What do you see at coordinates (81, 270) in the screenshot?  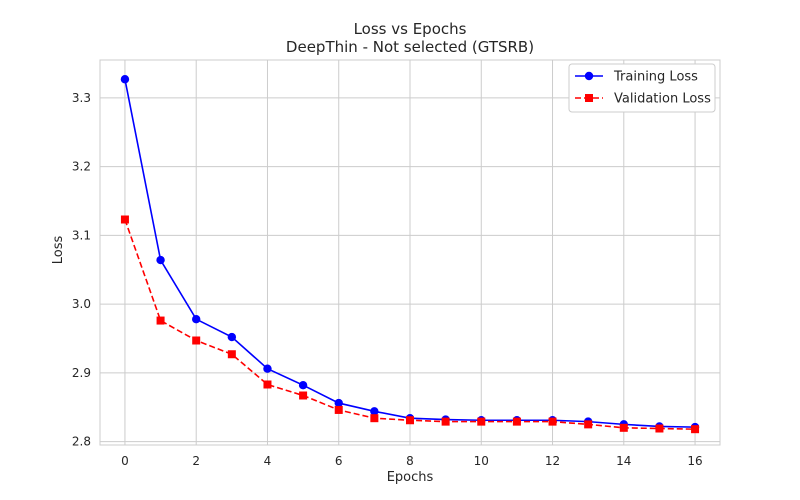 I see `y-axis-ticks: 2.8 2.9 3.0 3.1 3.2 3.3` at bounding box center [81, 270].